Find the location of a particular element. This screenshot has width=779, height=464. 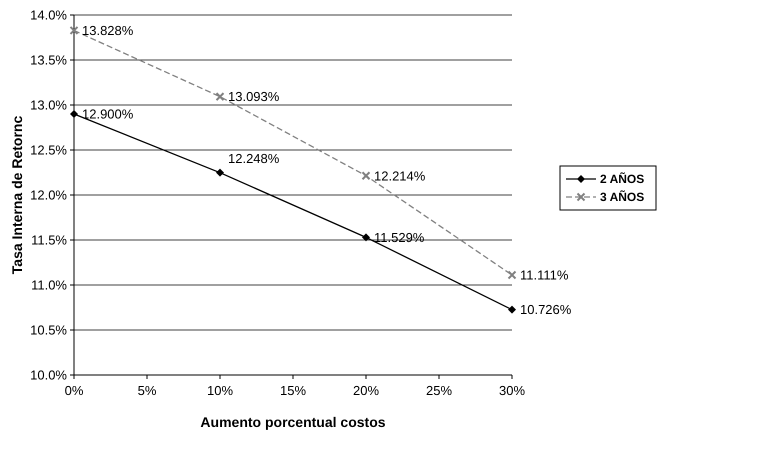

y-tick-label: 11.5% is located at coordinates (49, 240).